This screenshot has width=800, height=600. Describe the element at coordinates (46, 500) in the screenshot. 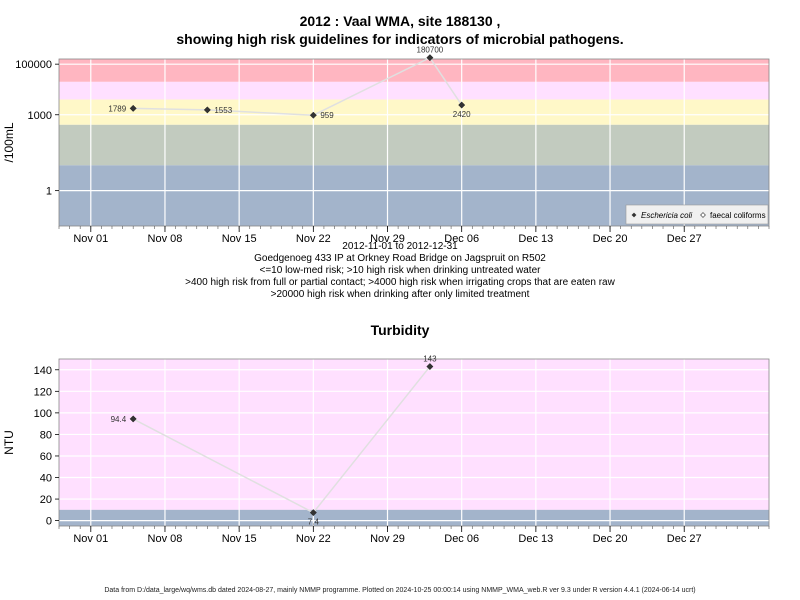

I see `chart2-y-tick-label-1: 20` at that location.